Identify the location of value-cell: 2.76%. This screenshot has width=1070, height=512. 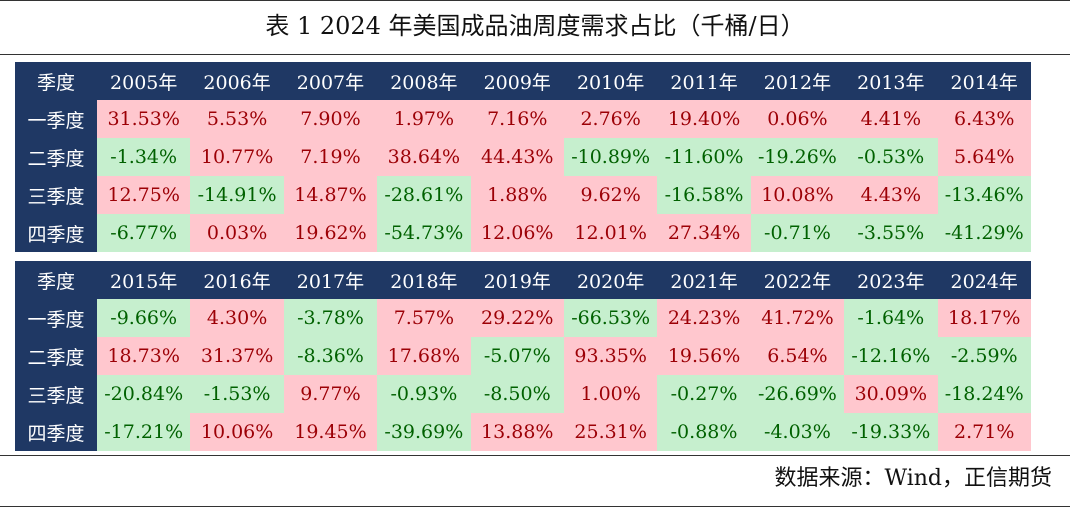
(610, 119).